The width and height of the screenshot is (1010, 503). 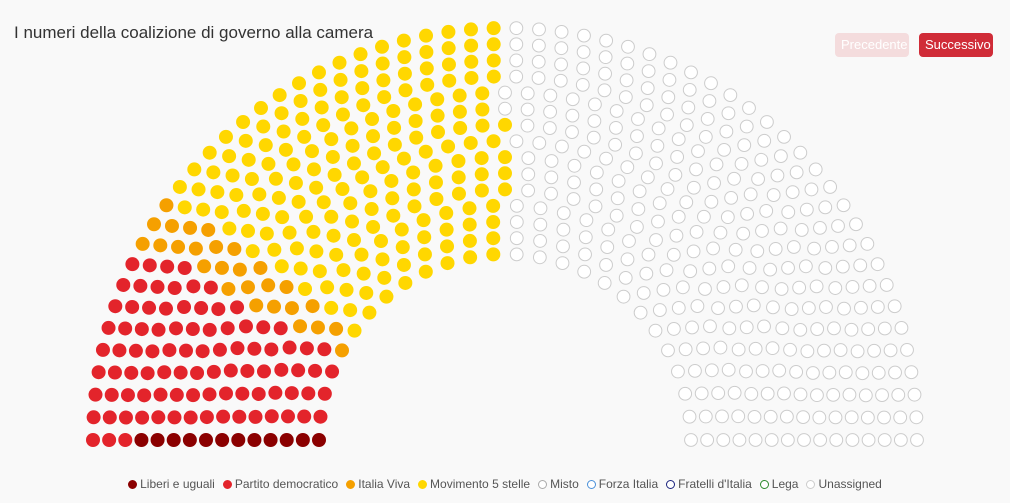 I want to click on legend-label: Movimento 5 stelle, so click(x=480, y=484).